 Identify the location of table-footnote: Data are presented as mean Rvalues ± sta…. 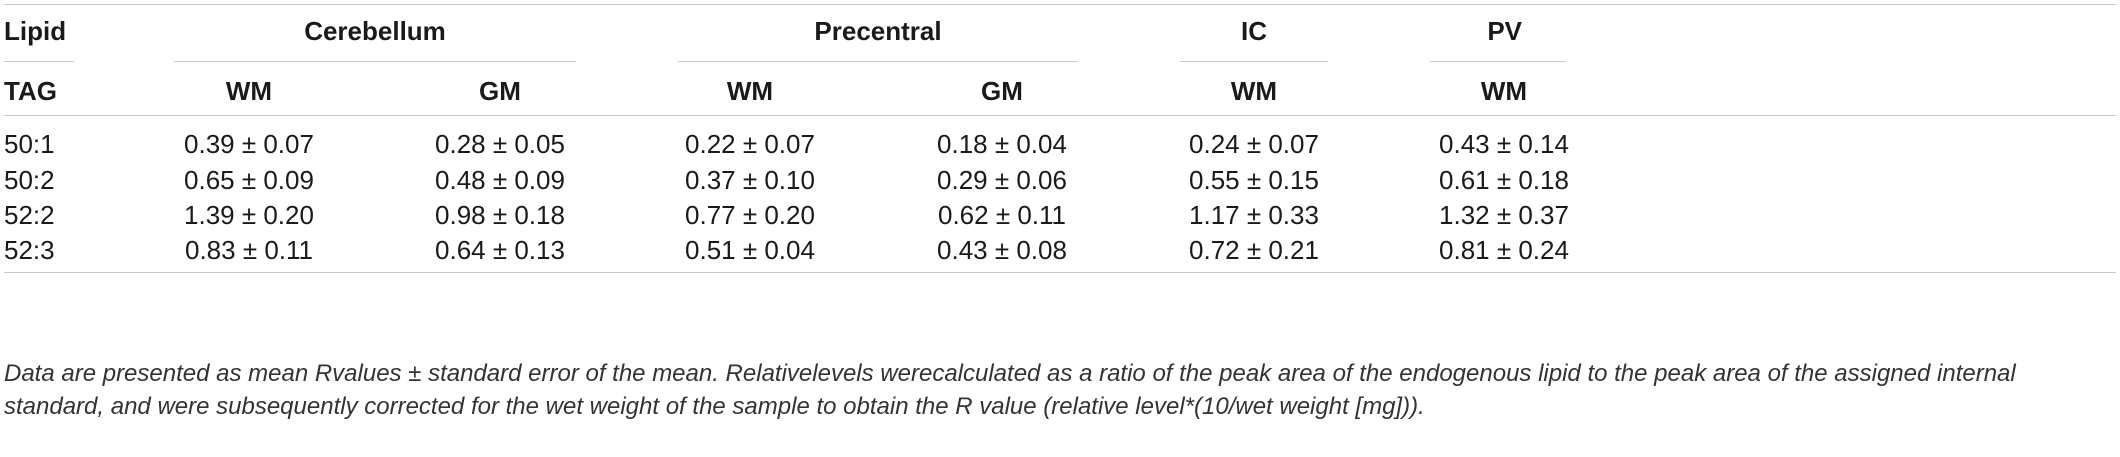
(1010, 390).